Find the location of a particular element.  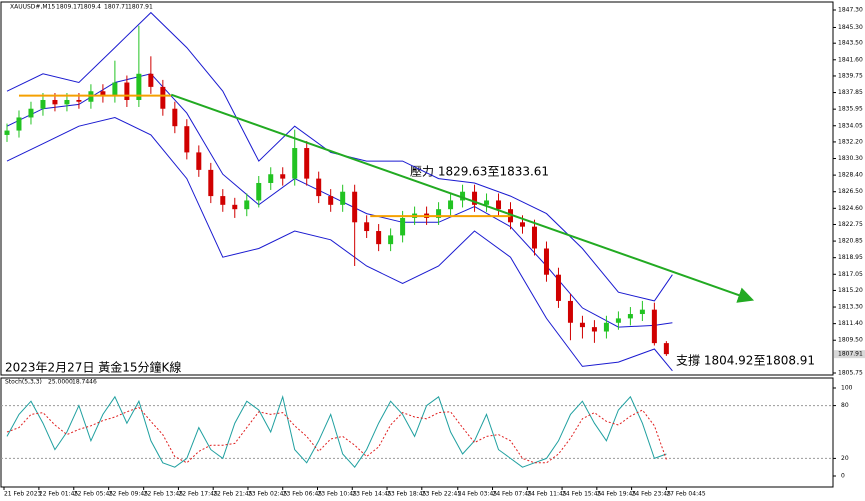

stoch-tick-label: 20 is located at coordinates (845, 458).